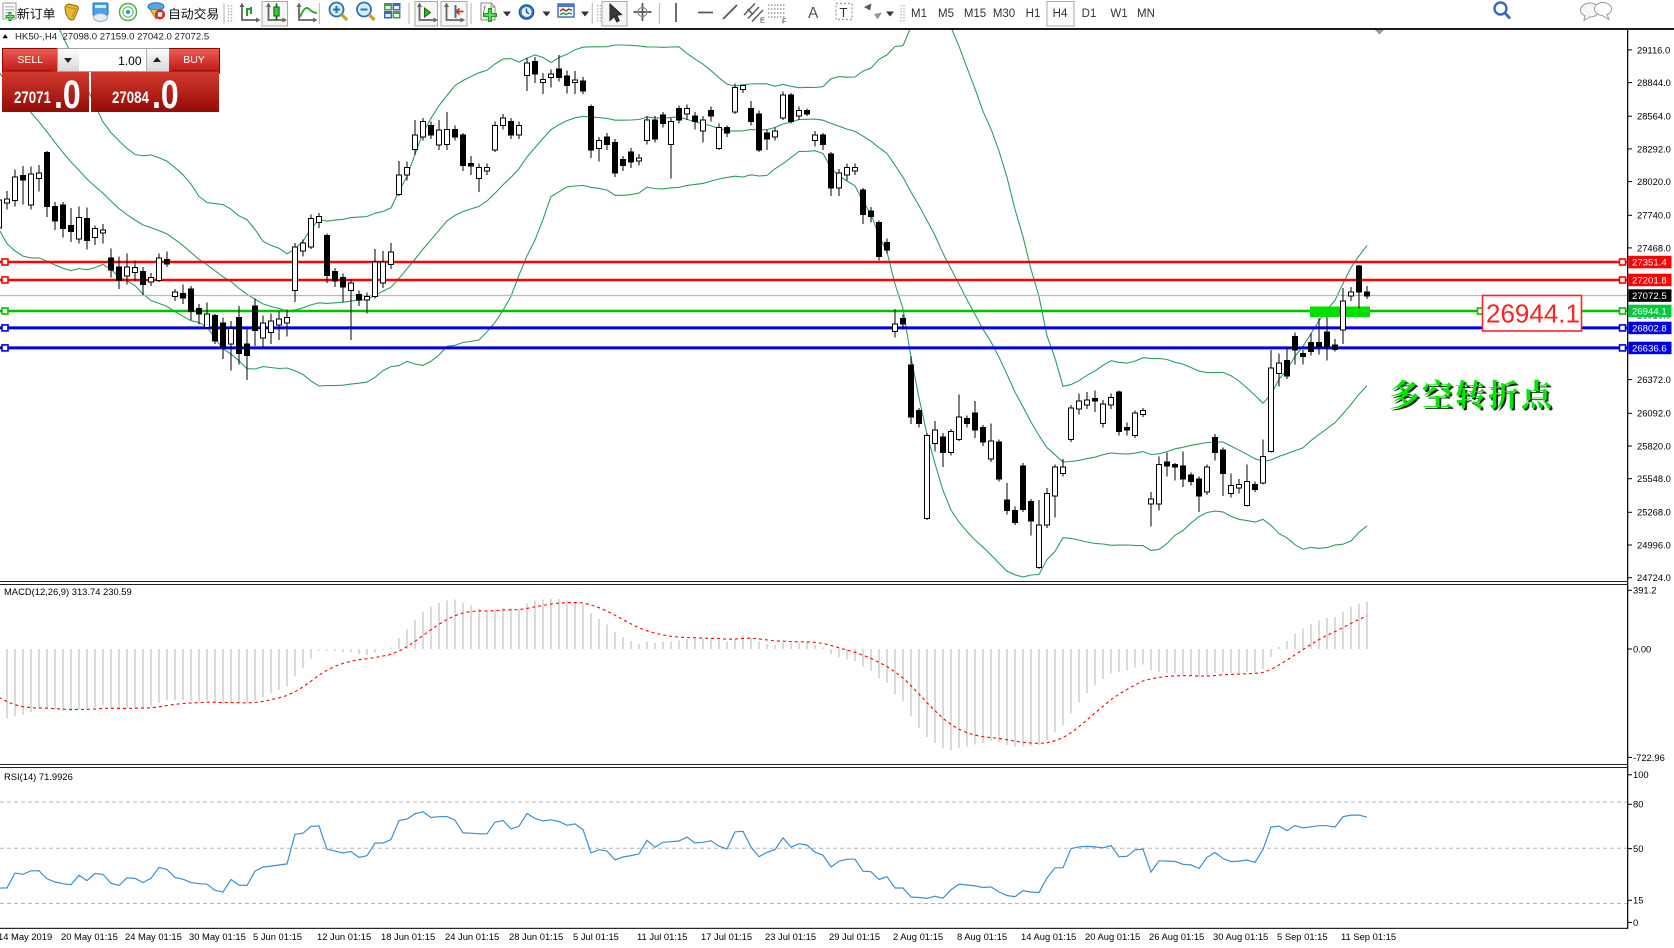 The height and width of the screenshot is (948, 1674). What do you see at coordinates (1654, 82) in the screenshot?
I see `svg-text: 28844.0` at bounding box center [1654, 82].